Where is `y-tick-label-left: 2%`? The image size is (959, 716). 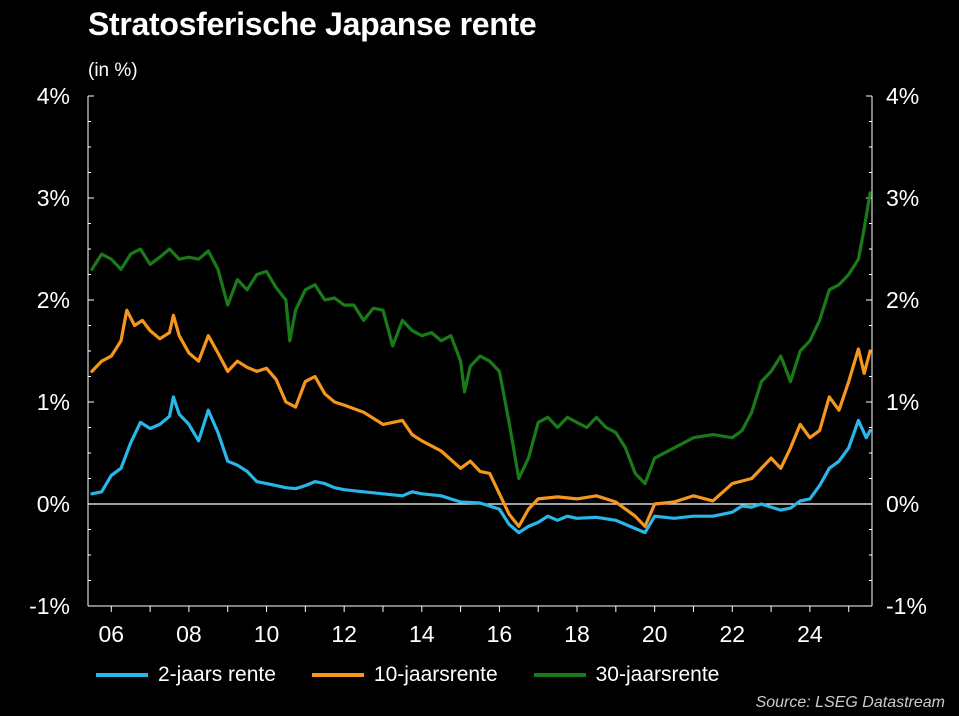 y-tick-label-left: 2% is located at coordinates (53, 300).